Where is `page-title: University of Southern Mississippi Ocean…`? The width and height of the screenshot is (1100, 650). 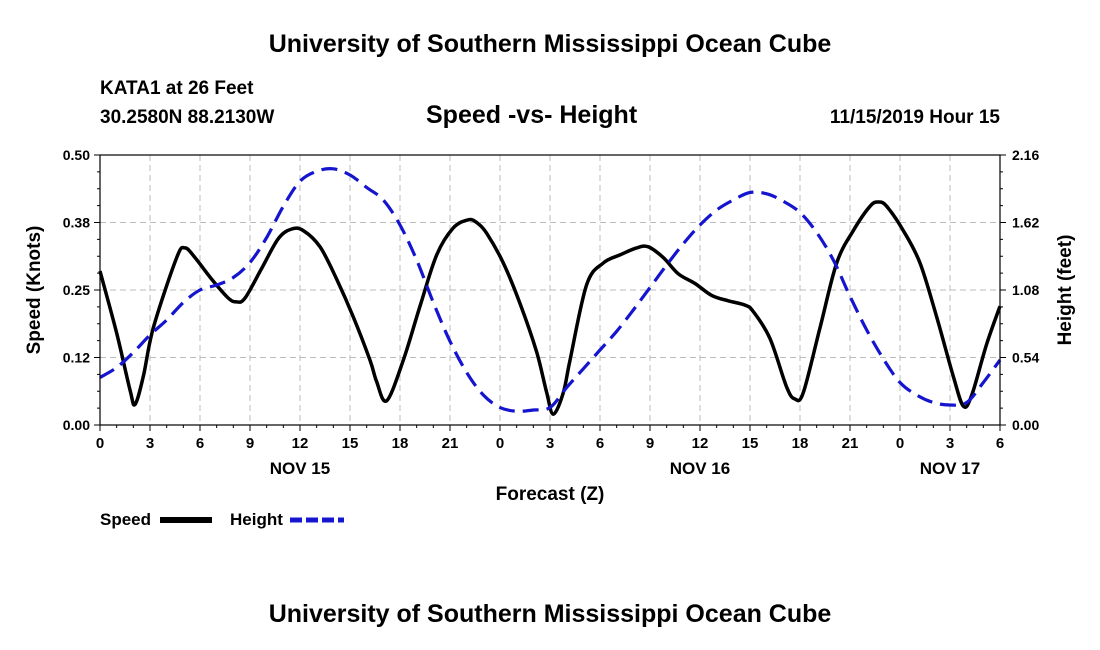
page-title: University of Southern Mississippi Ocean… is located at coordinates (550, 44).